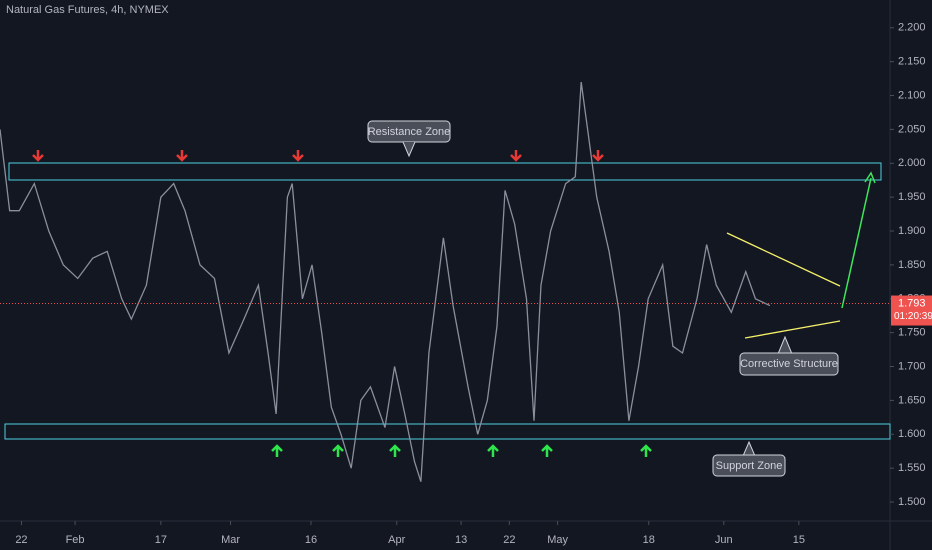  Describe the element at coordinates (311, 540) in the screenshot. I see `x-tick-label: 16` at that location.